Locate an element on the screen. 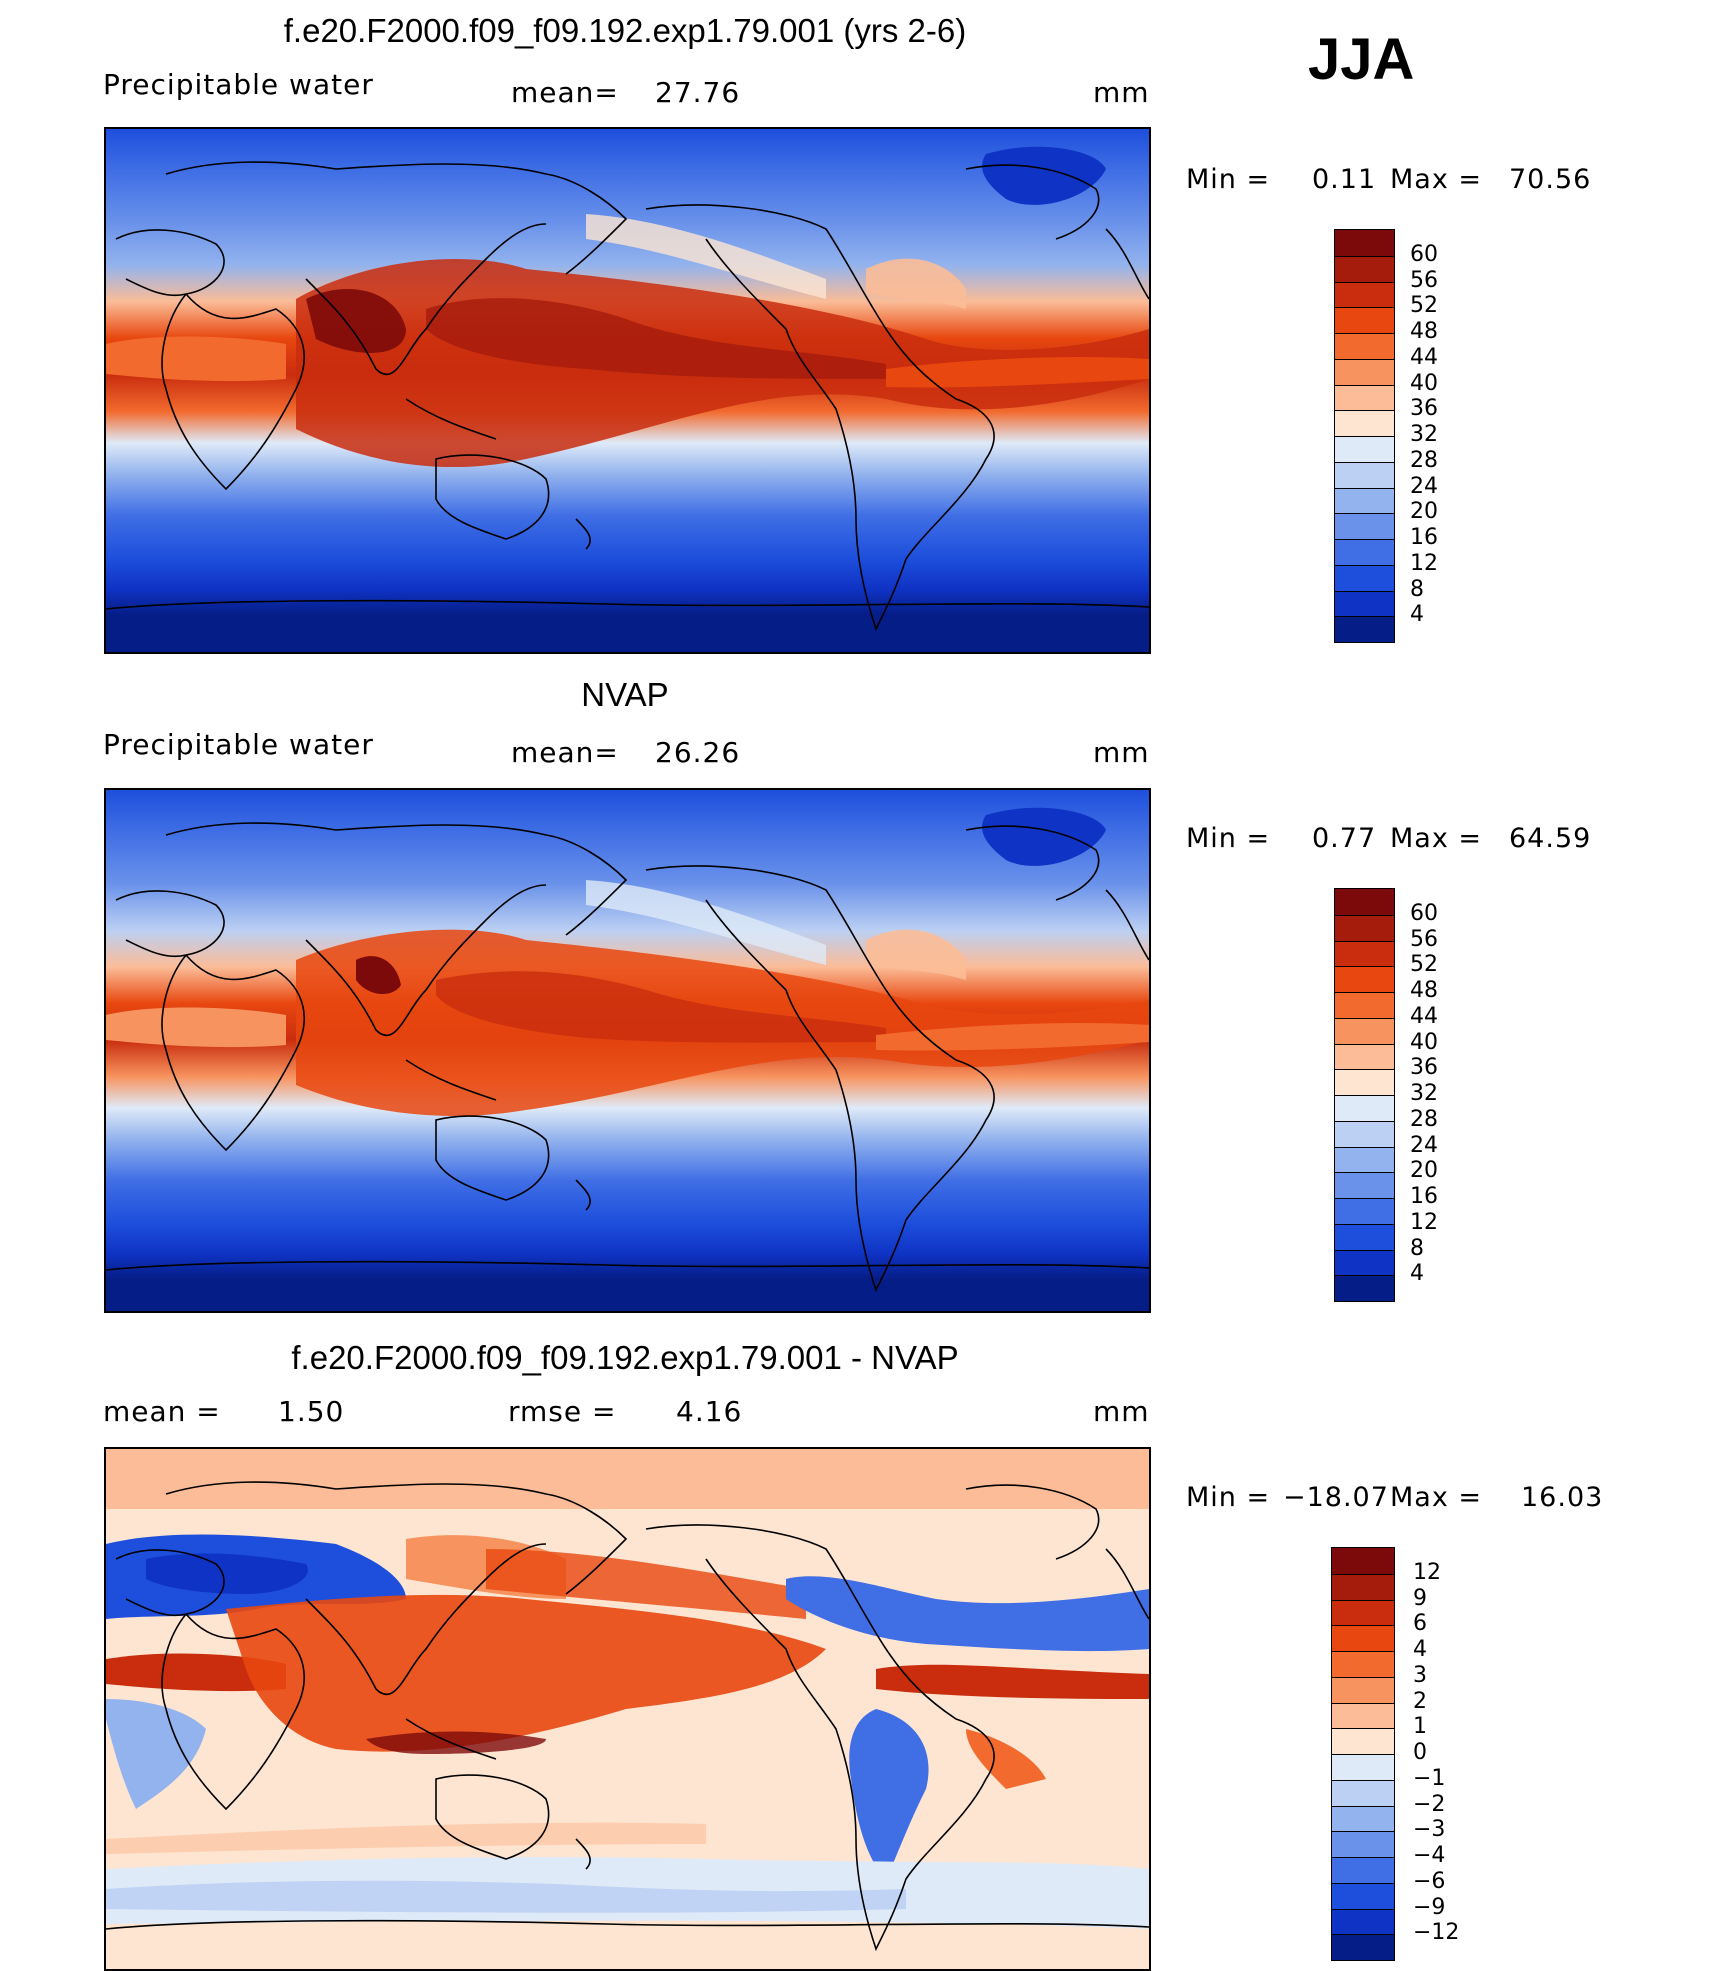 The height and width of the screenshot is (1971, 1710). panel-3-min-label: Min = is located at coordinates (1228, 1497).